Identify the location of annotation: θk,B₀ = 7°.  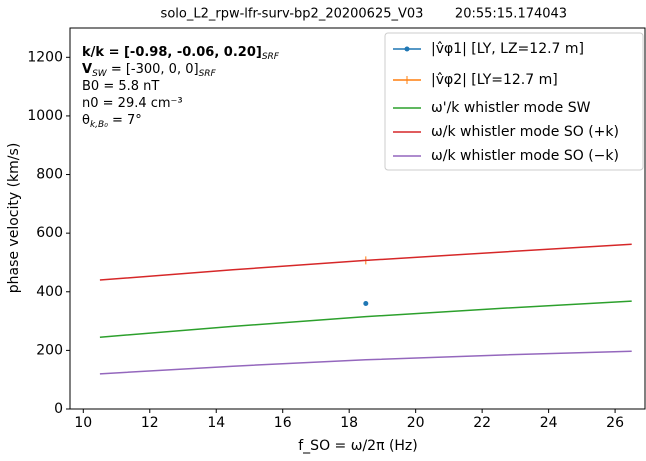
(112, 121).